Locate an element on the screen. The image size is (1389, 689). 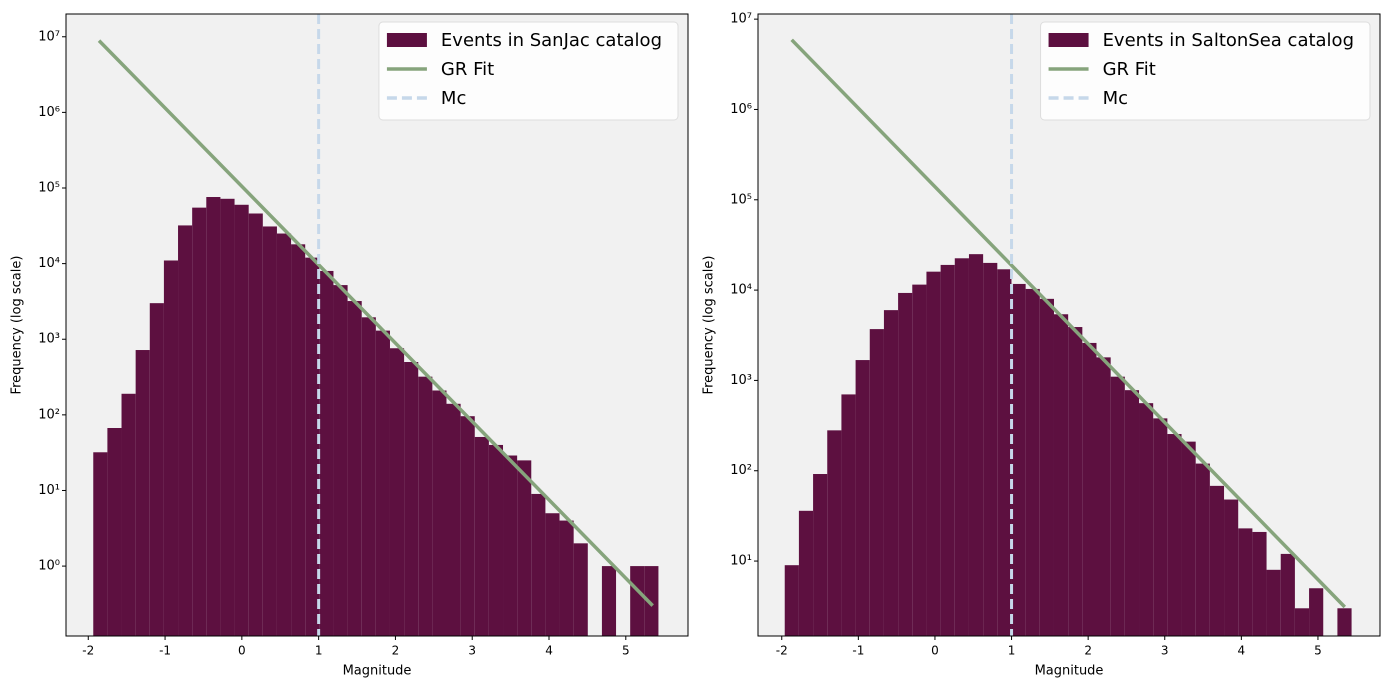
legend-box is located at coordinates (528, 71).